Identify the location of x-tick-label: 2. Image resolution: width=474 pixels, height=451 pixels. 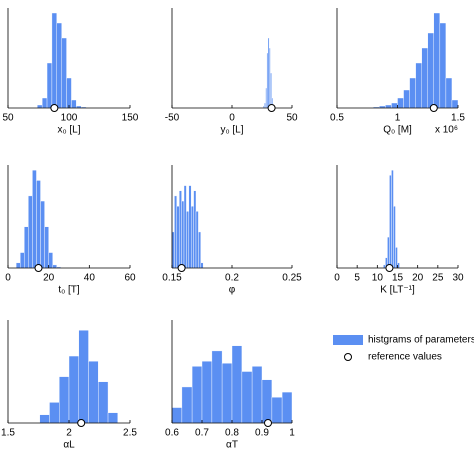
(69, 433).